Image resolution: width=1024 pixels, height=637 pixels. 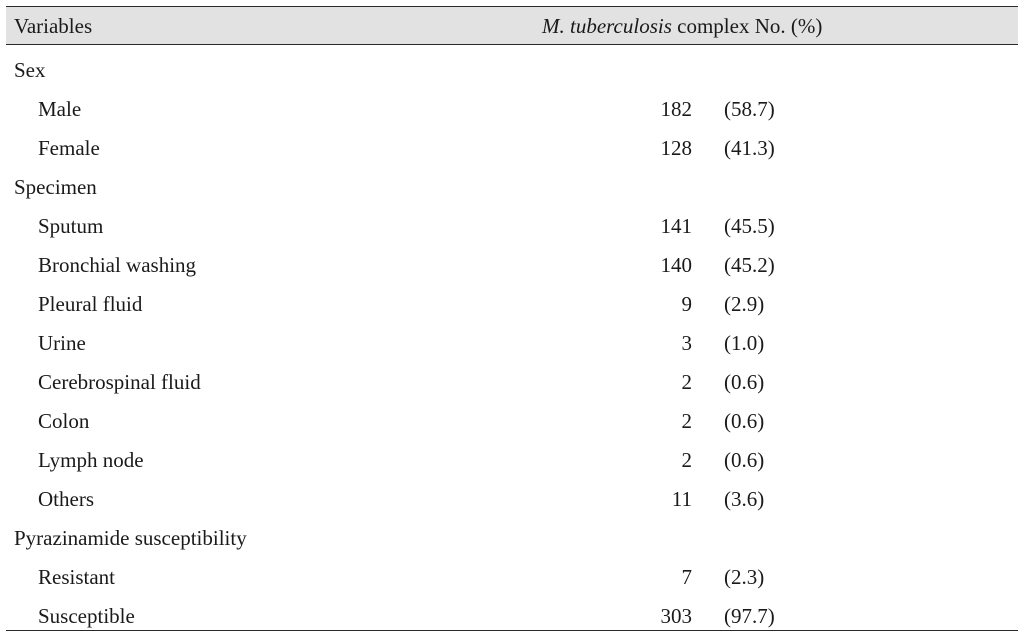 What do you see at coordinates (676, 265) in the screenshot?
I see `row-count: 140` at bounding box center [676, 265].